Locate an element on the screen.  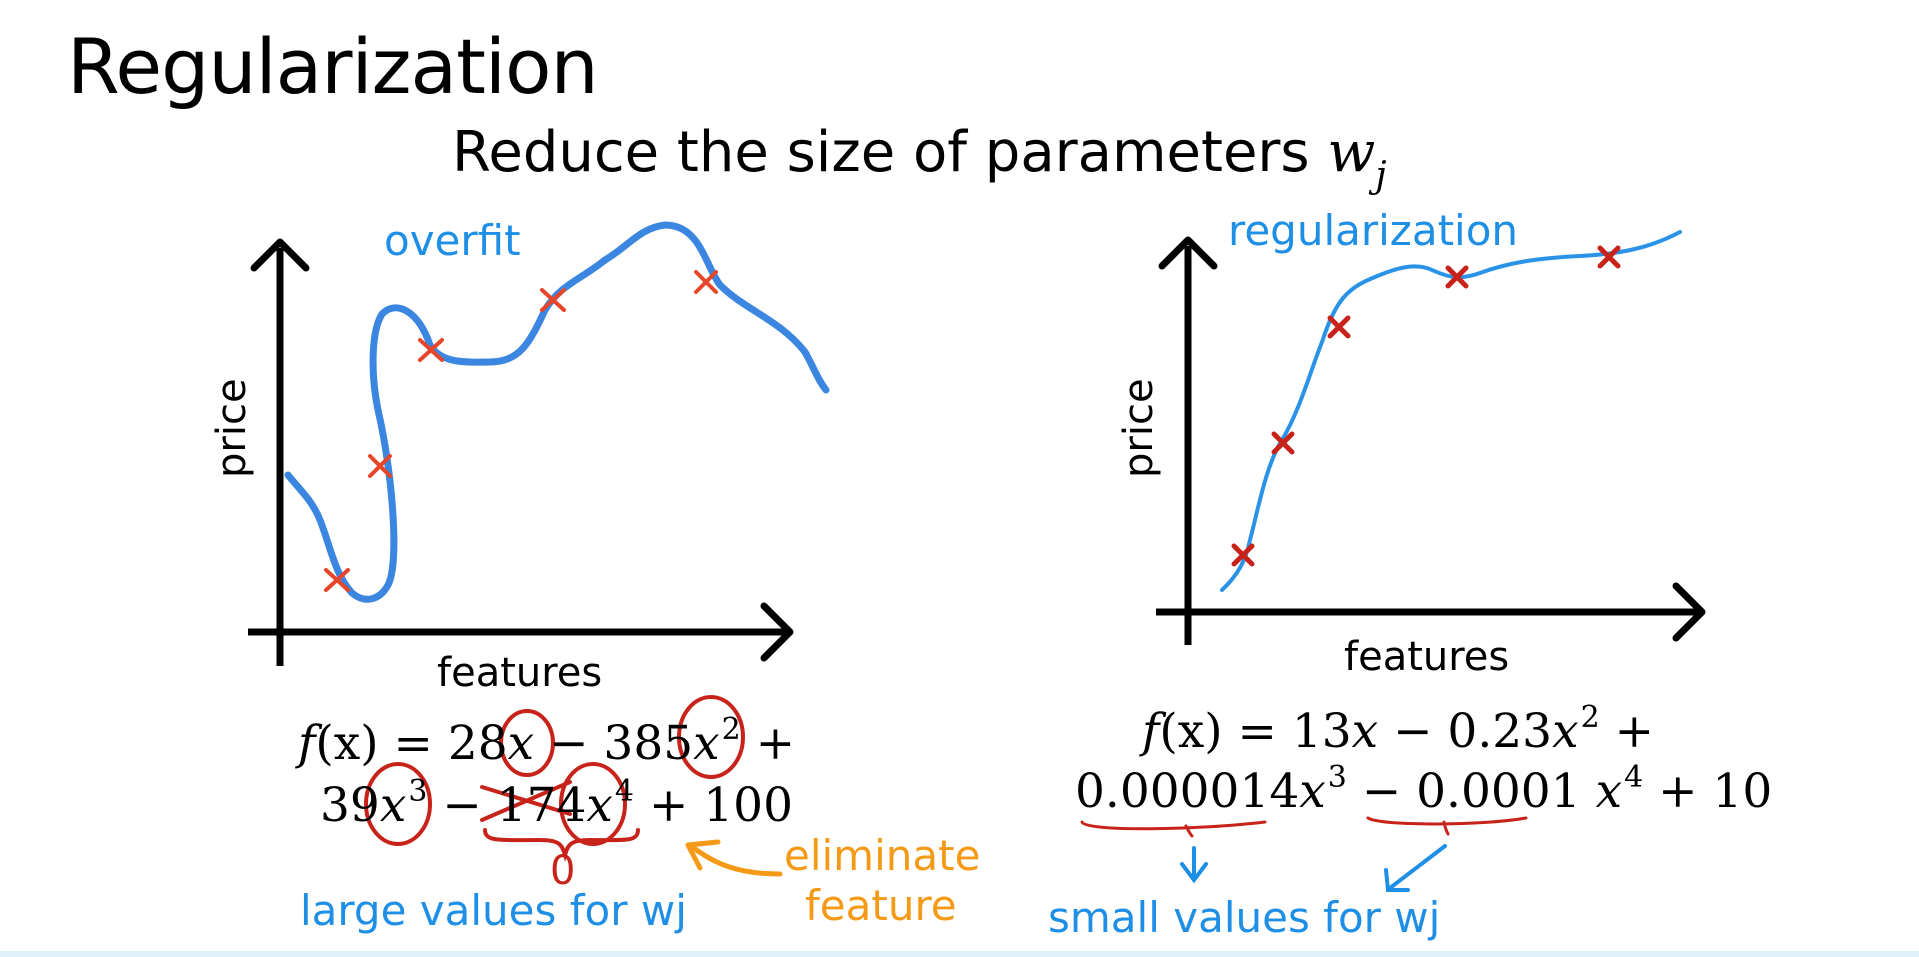
left-markers is located at coordinates (521, 431).